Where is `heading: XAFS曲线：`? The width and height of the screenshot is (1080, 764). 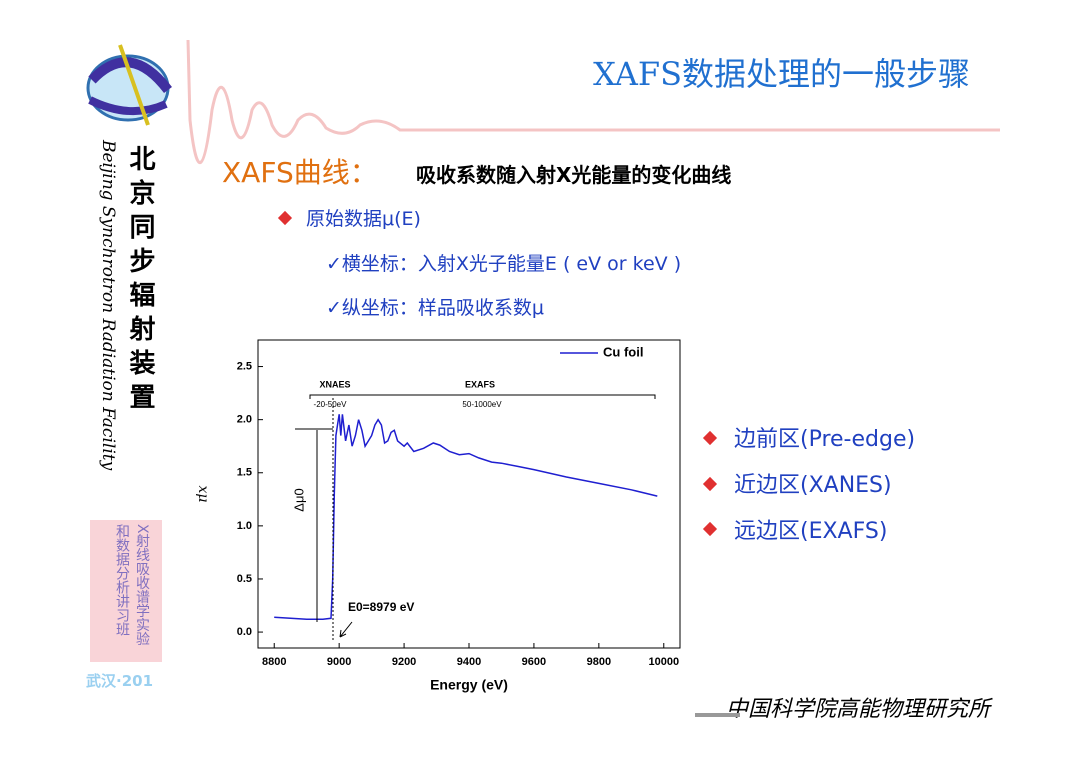 heading: XAFS曲线： is located at coordinates (300, 172).